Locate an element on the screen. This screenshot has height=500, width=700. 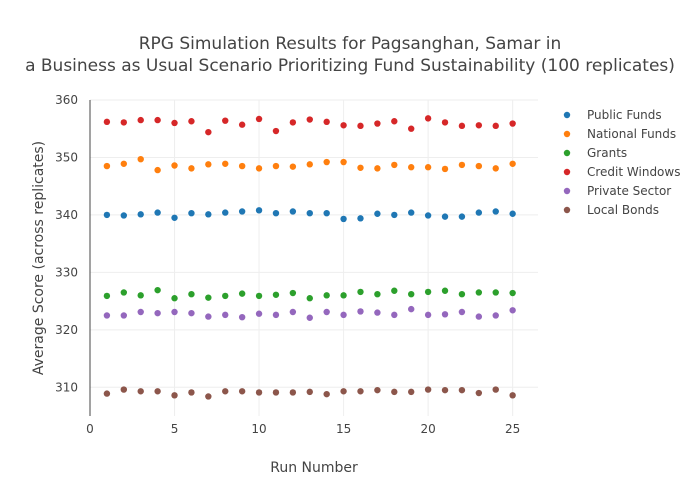
legend-label: Credit Windows is located at coordinates (633, 172).